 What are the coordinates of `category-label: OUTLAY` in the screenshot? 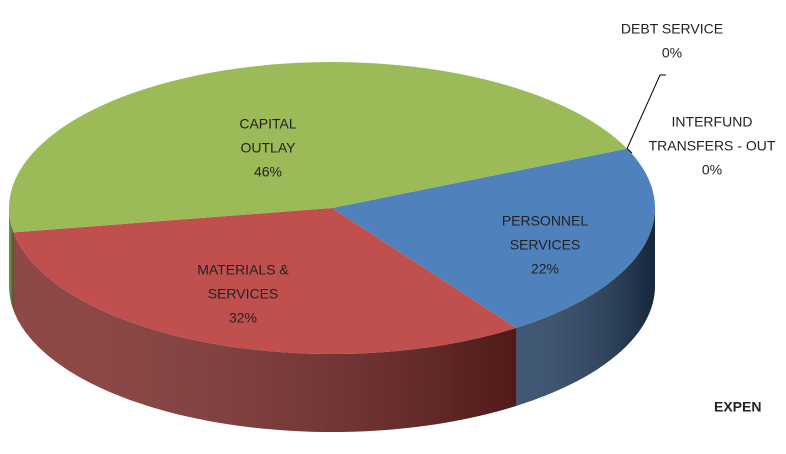 It's located at (269, 148).